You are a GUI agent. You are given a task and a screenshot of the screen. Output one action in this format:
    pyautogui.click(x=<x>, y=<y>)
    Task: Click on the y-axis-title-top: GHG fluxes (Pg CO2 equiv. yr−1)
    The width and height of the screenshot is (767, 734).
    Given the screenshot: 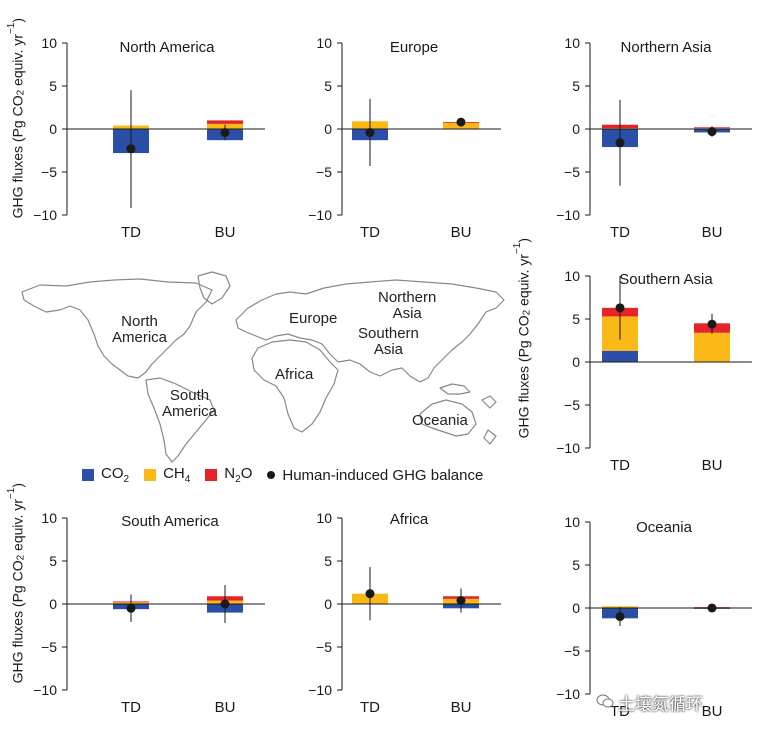 What is the action you would take?
    pyautogui.click(x=16, y=118)
    